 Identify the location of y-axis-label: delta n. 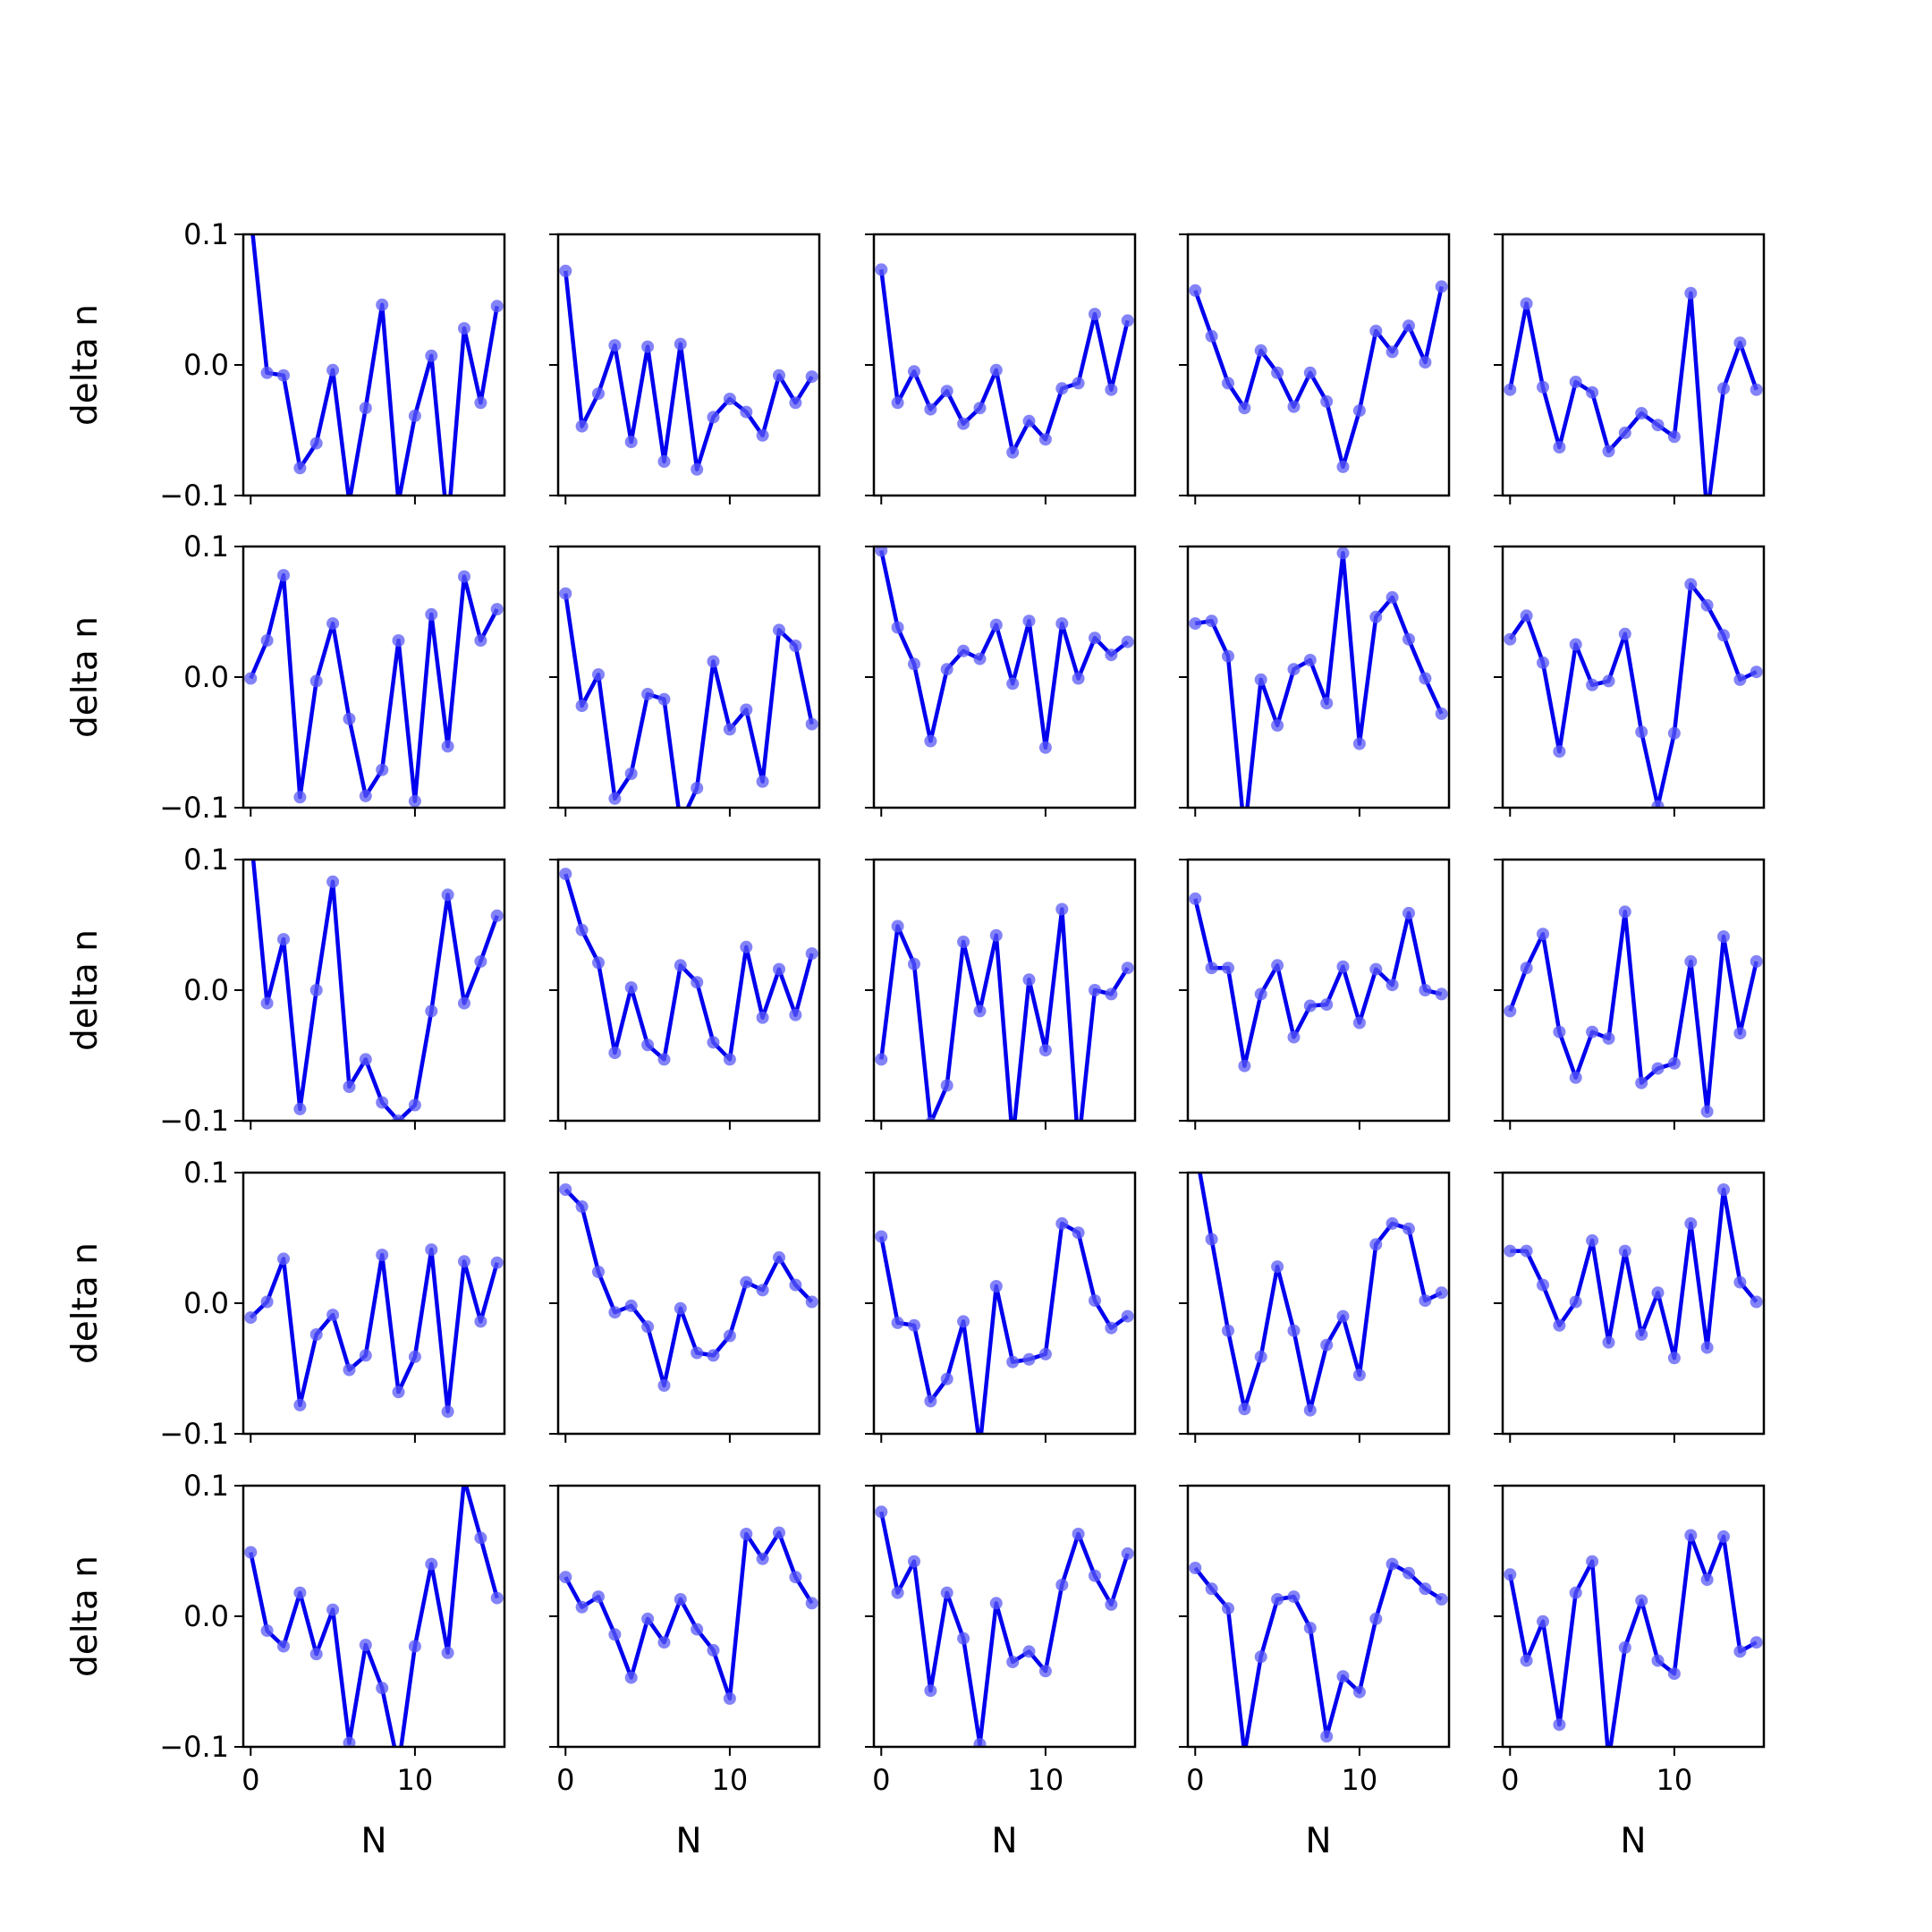
(85, 677).